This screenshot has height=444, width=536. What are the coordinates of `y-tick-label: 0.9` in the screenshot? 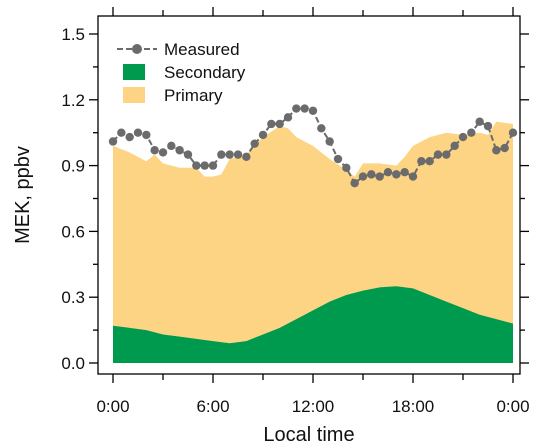 It's located at (73, 166).